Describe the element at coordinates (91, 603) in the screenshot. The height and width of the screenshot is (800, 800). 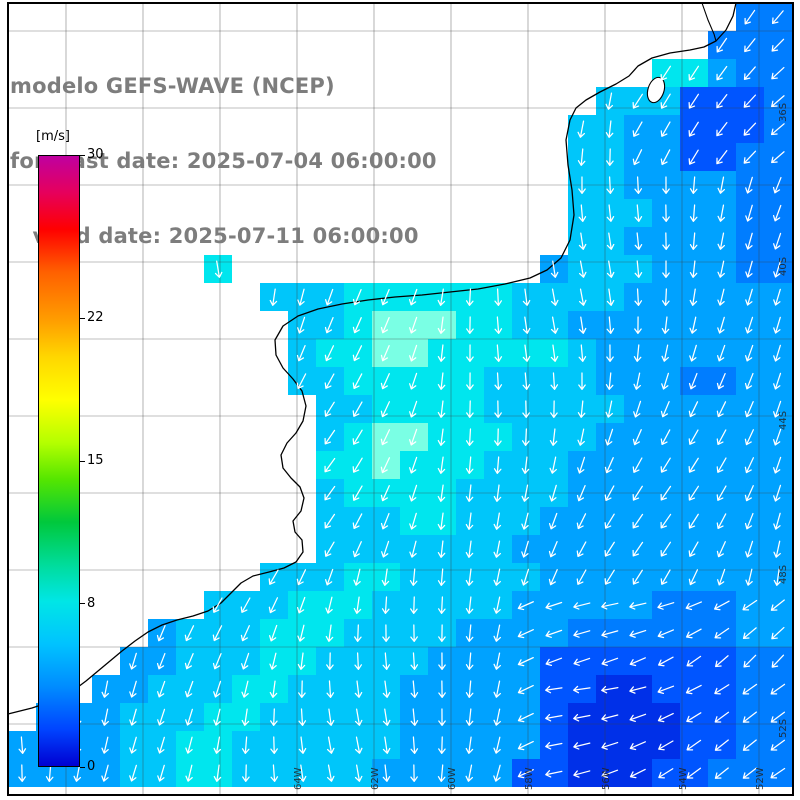
I see `colorbar-tick-label: 8` at that location.